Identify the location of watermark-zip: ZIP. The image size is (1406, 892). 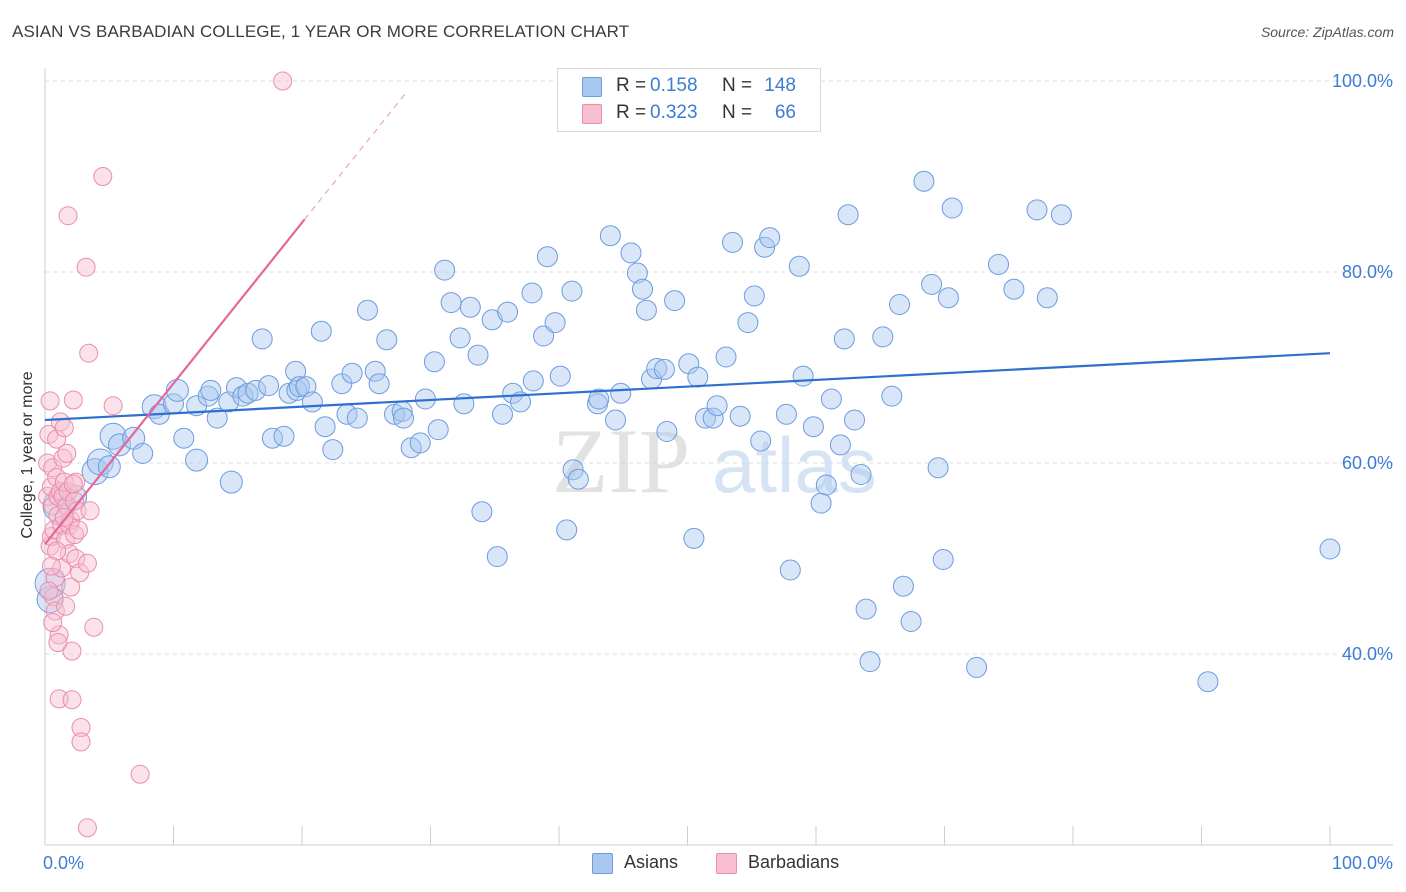
(621, 461).